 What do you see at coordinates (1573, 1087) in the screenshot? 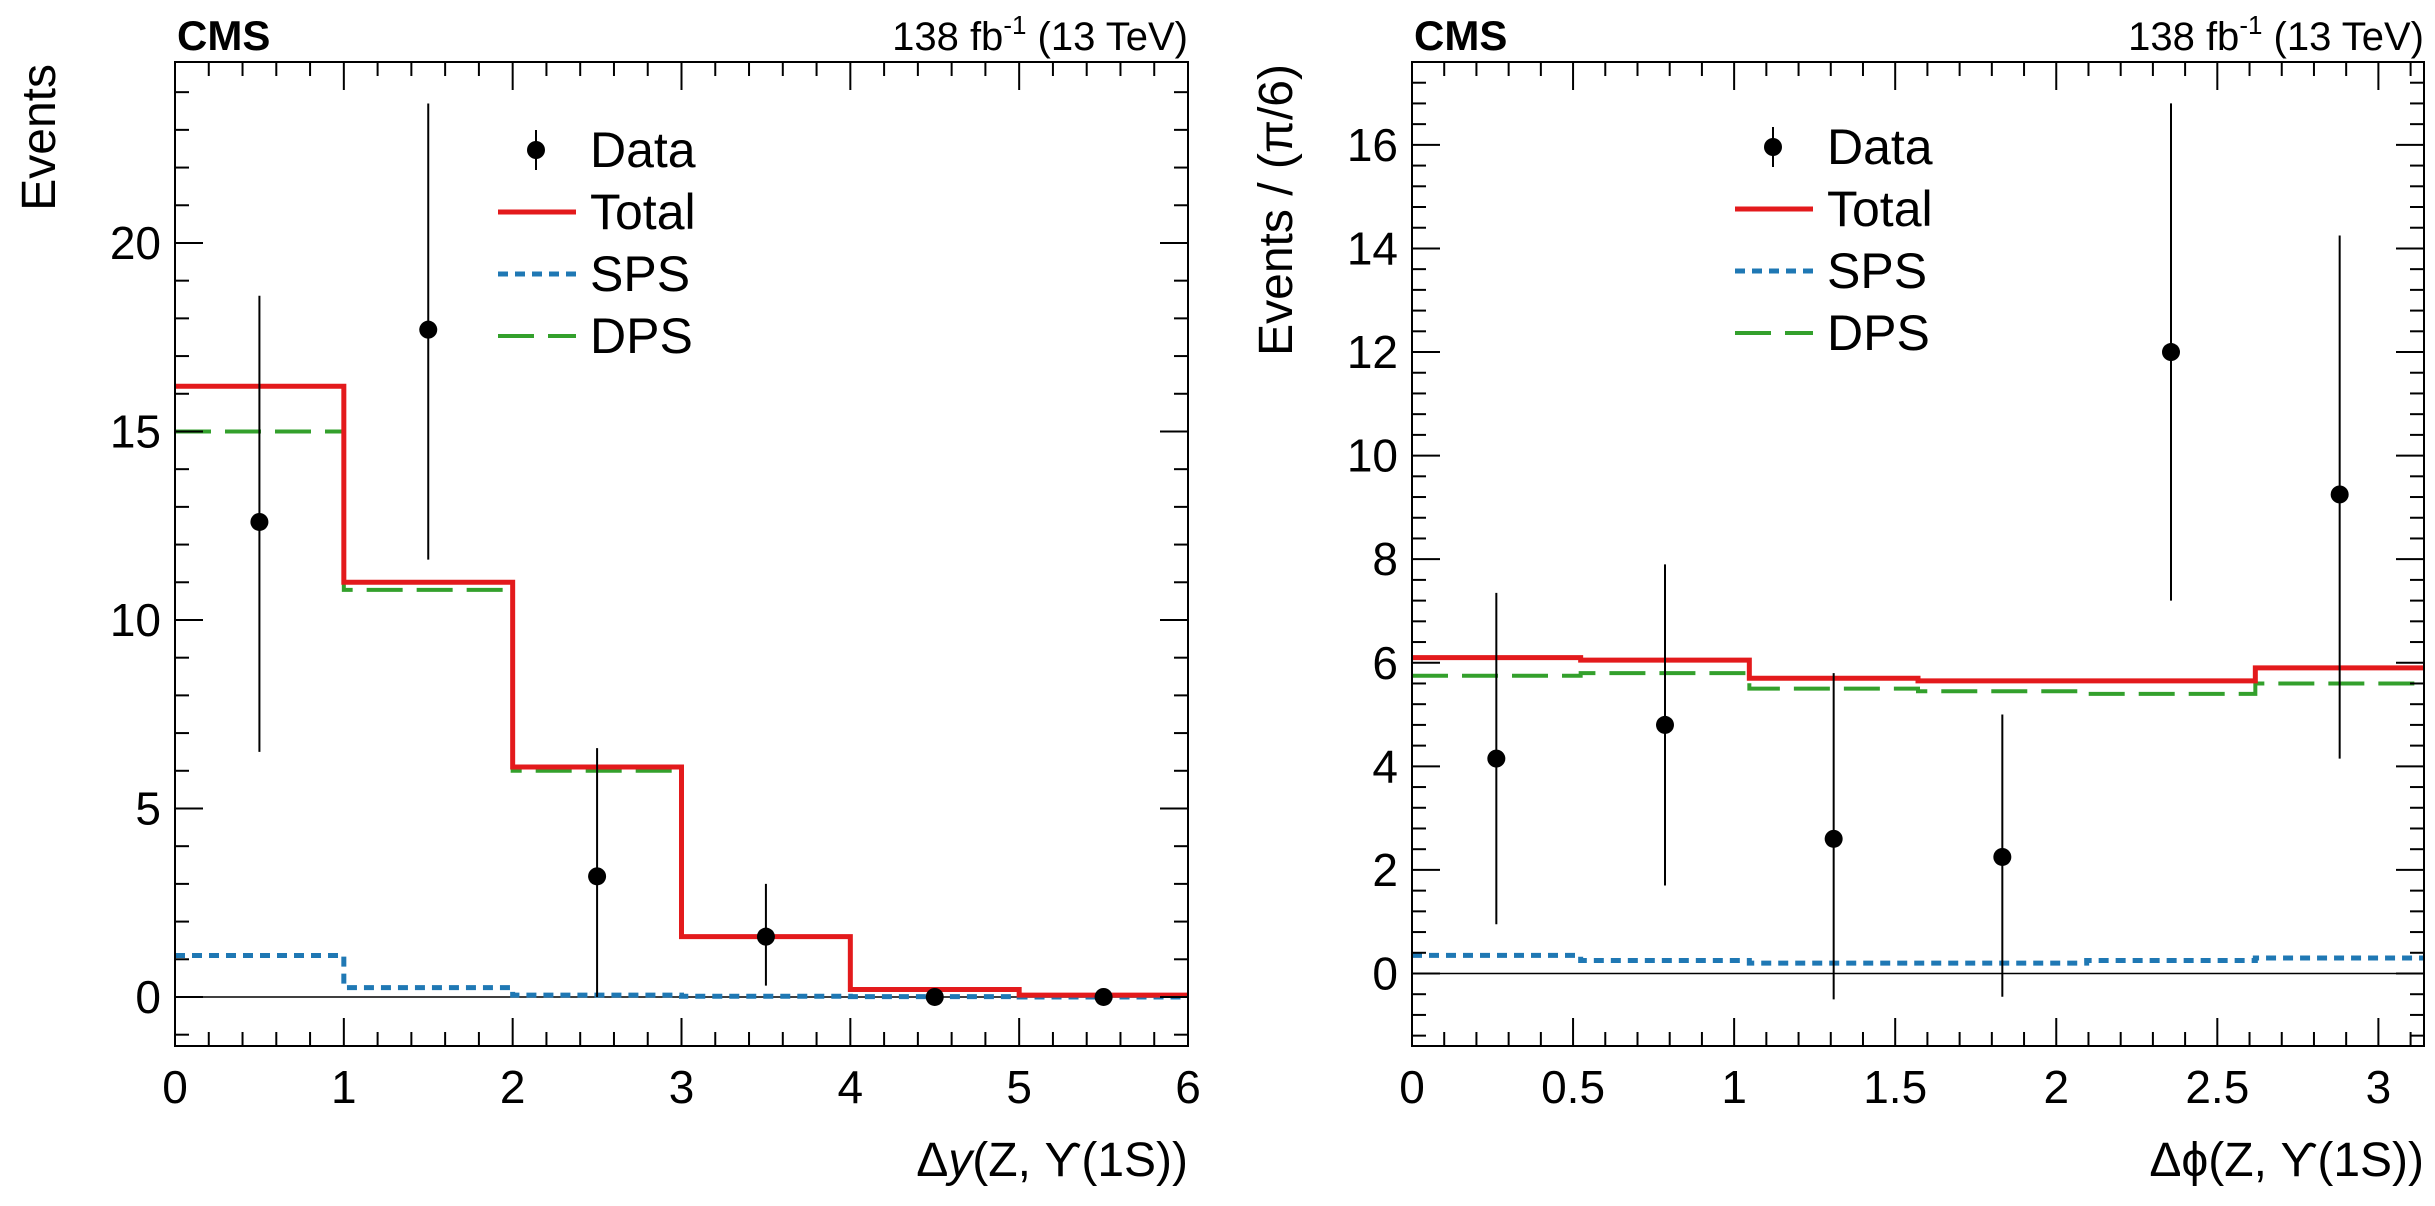
I see `x-tick-label: 0.5` at bounding box center [1573, 1087].